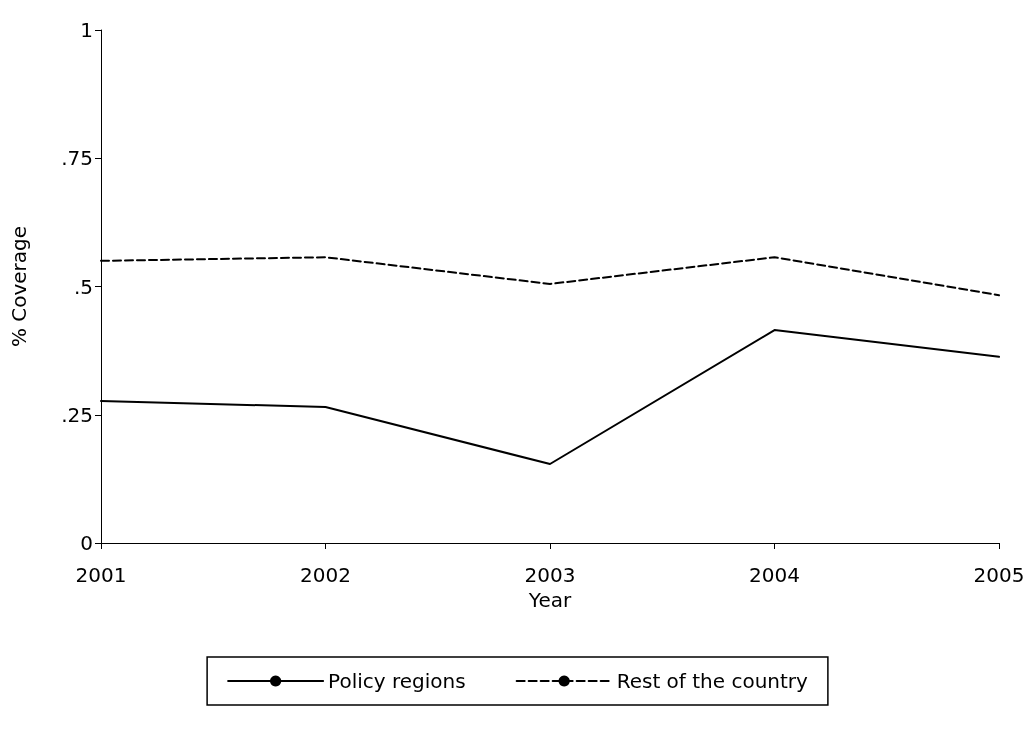  What do you see at coordinates (325, 575) in the screenshot?
I see `x-tick-label: 2002` at bounding box center [325, 575].